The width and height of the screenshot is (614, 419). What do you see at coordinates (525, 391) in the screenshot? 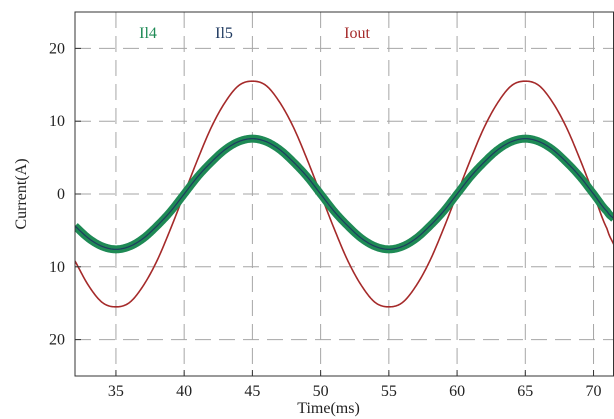
I see `x-tick-label: 65` at bounding box center [525, 391].